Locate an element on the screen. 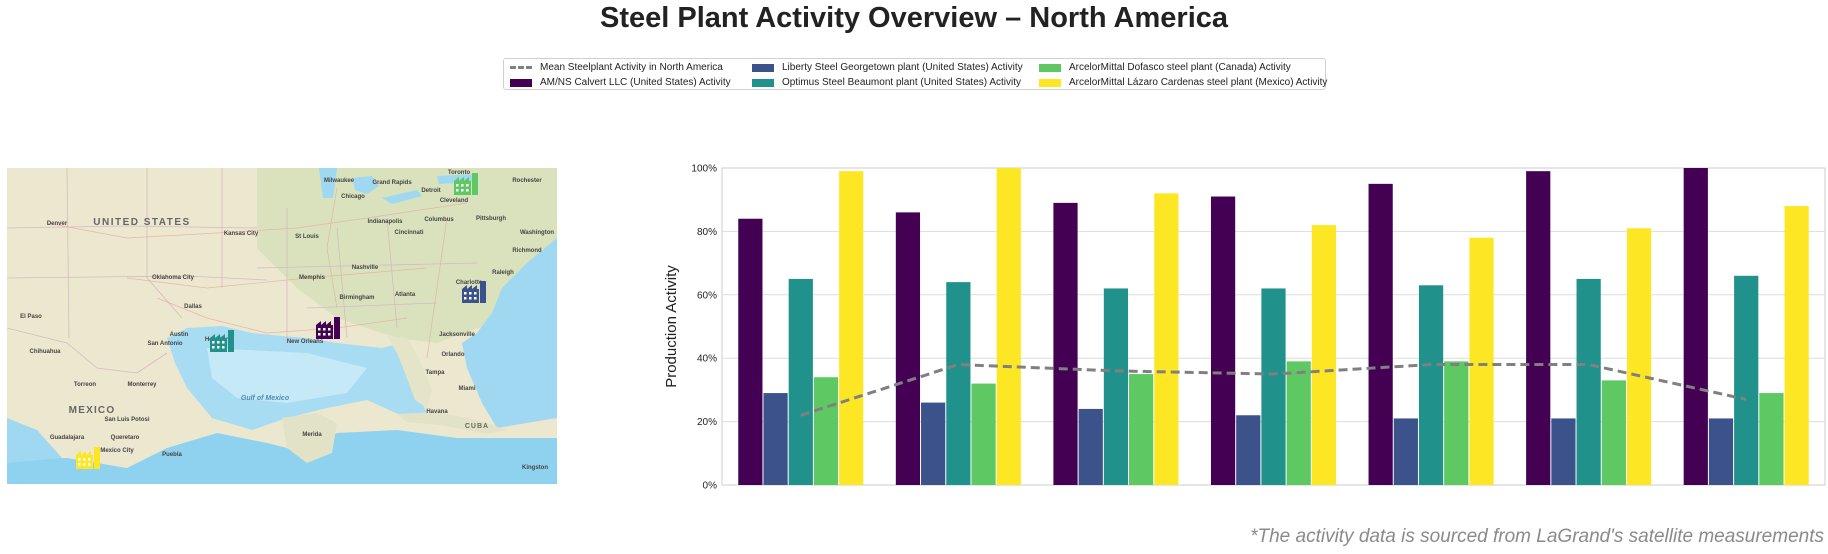 Image resolution: width=1828 pixels, height=554 pixels. map-label-country: CUBA is located at coordinates (477, 426).